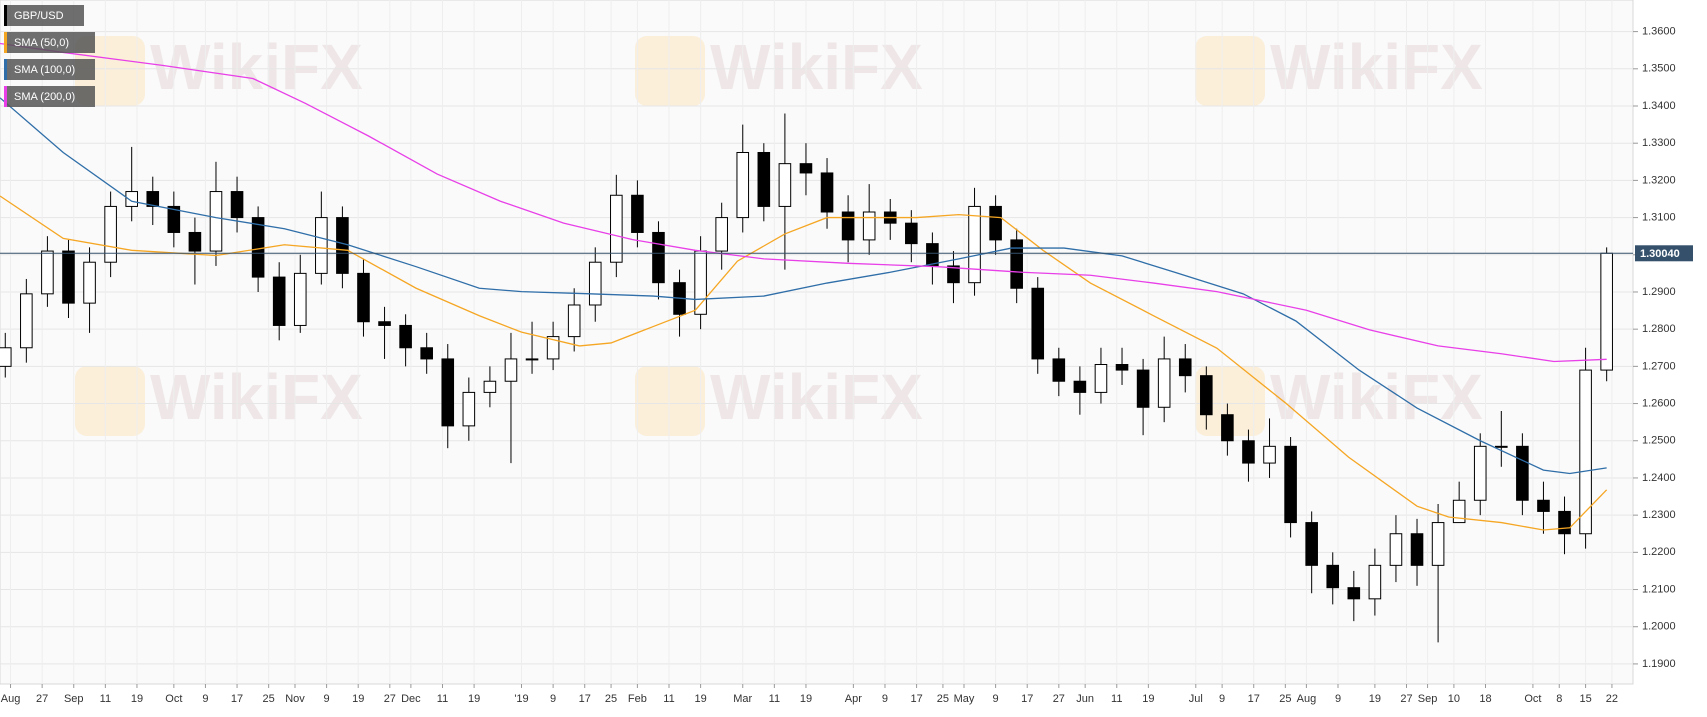 The height and width of the screenshot is (717, 1707). Describe the element at coordinates (1454, 699) in the screenshot. I see `x-tick-label: 10` at that location.